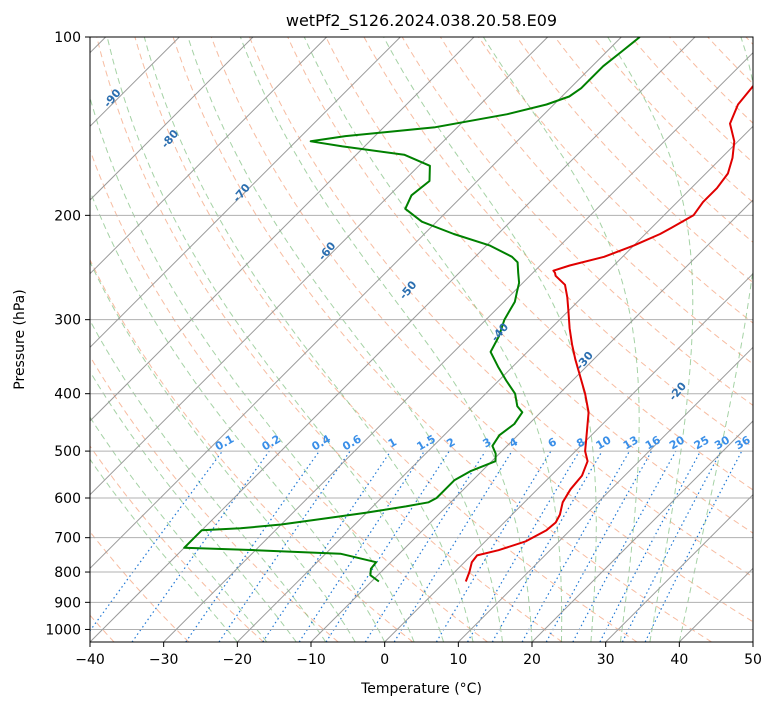 The image size is (775, 708). I want to click on x-axis-ticks: −40 −30 −20 −10 0 10 20 30 40 50, so click(418, 655).